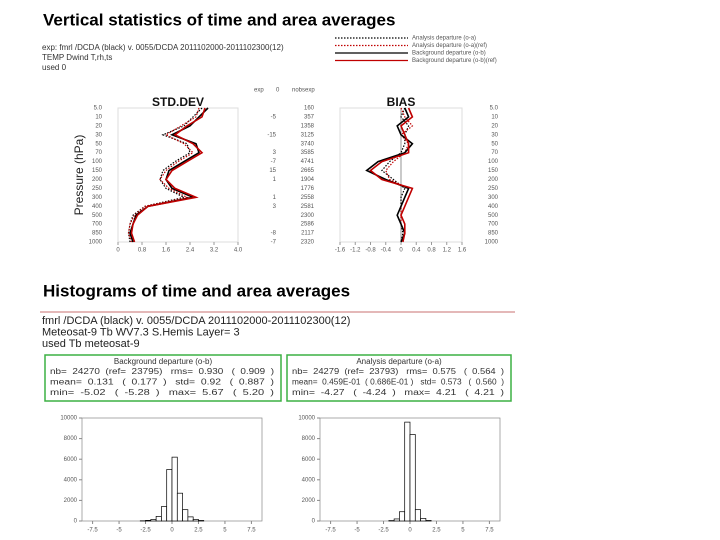  I want to click on x-tick-label: -1.6, so click(340, 251).